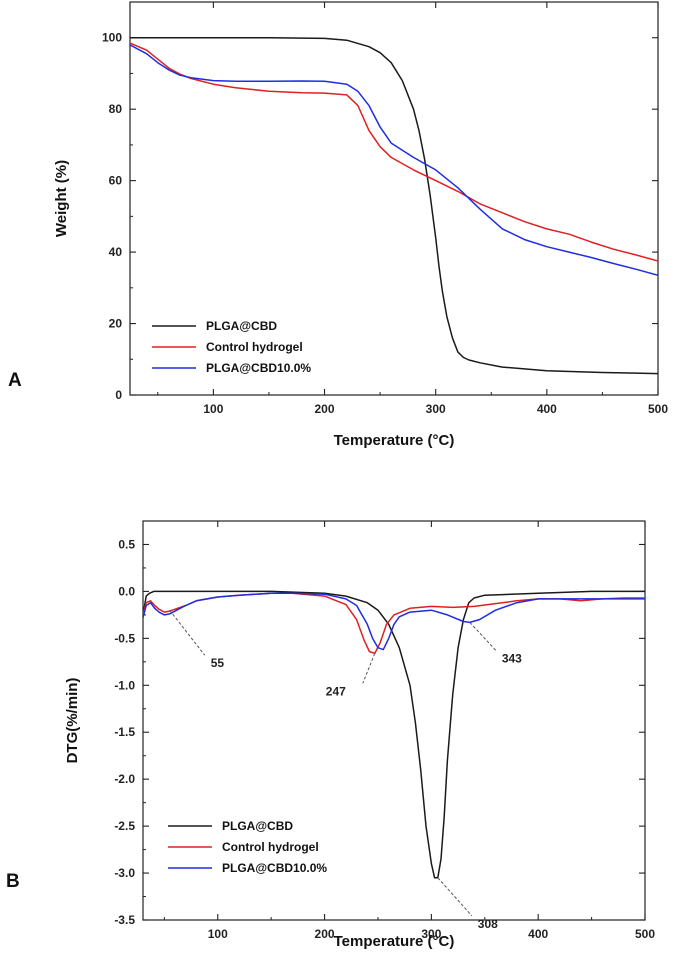 This screenshot has height=955, width=675. What do you see at coordinates (488, 924) in the screenshot?
I see `annotation-label: 308` at bounding box center [488, 924].